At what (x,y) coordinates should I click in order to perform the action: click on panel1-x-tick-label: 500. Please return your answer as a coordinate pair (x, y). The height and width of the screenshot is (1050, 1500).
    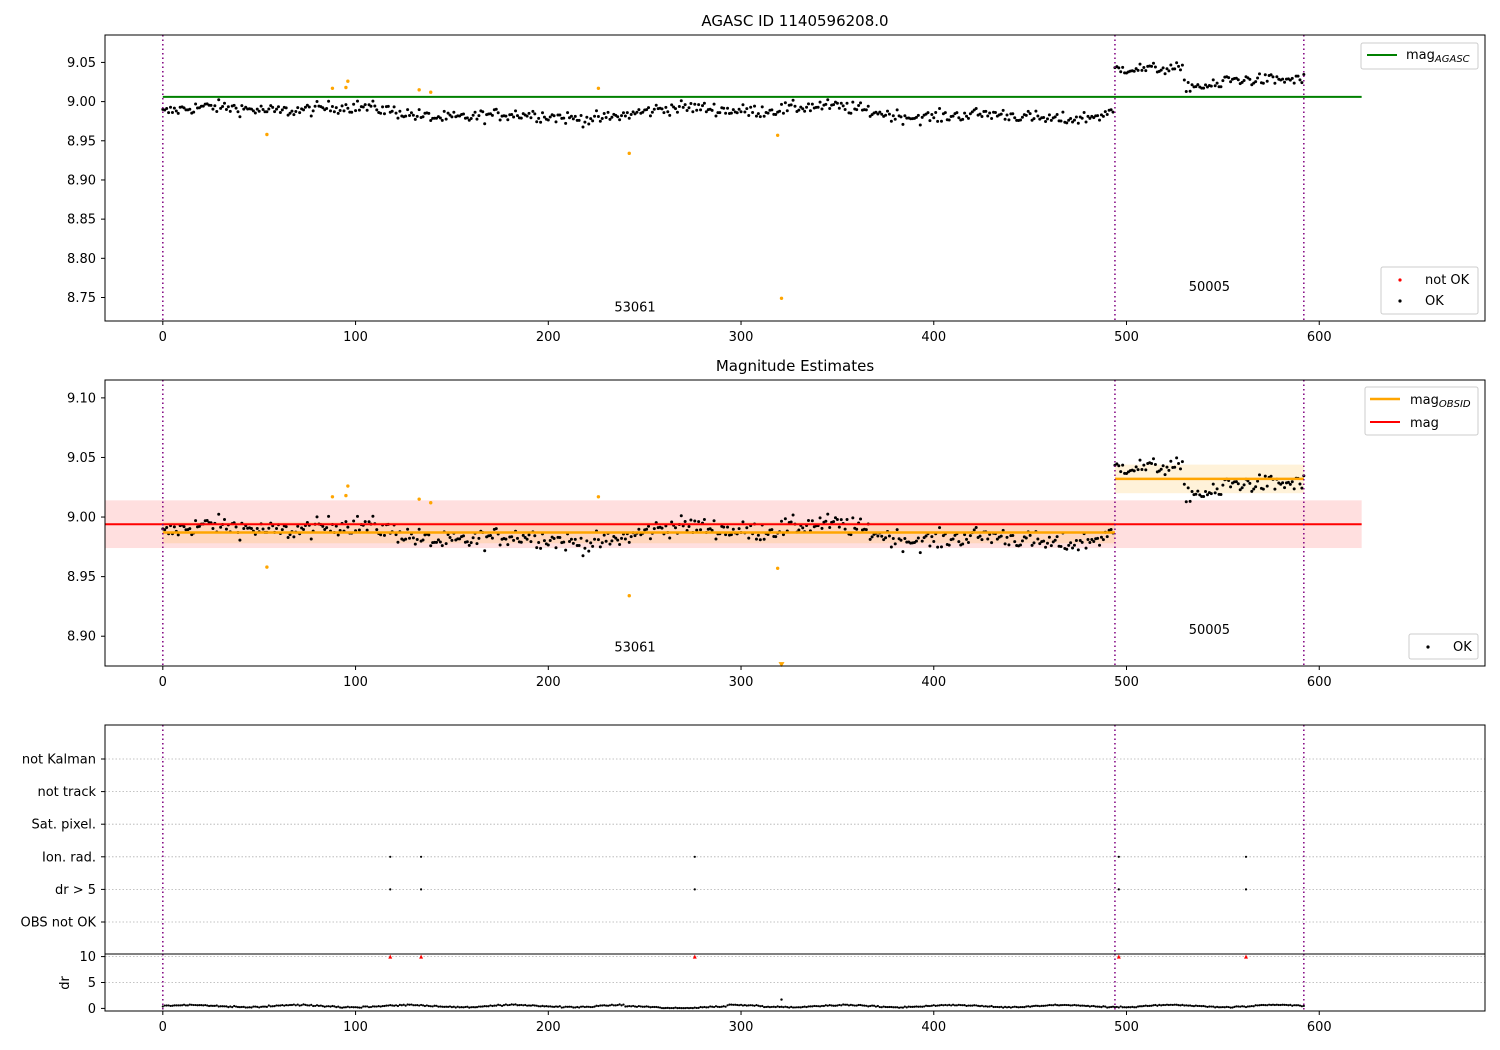
    Looking at the image, I should click on (1126, 337).